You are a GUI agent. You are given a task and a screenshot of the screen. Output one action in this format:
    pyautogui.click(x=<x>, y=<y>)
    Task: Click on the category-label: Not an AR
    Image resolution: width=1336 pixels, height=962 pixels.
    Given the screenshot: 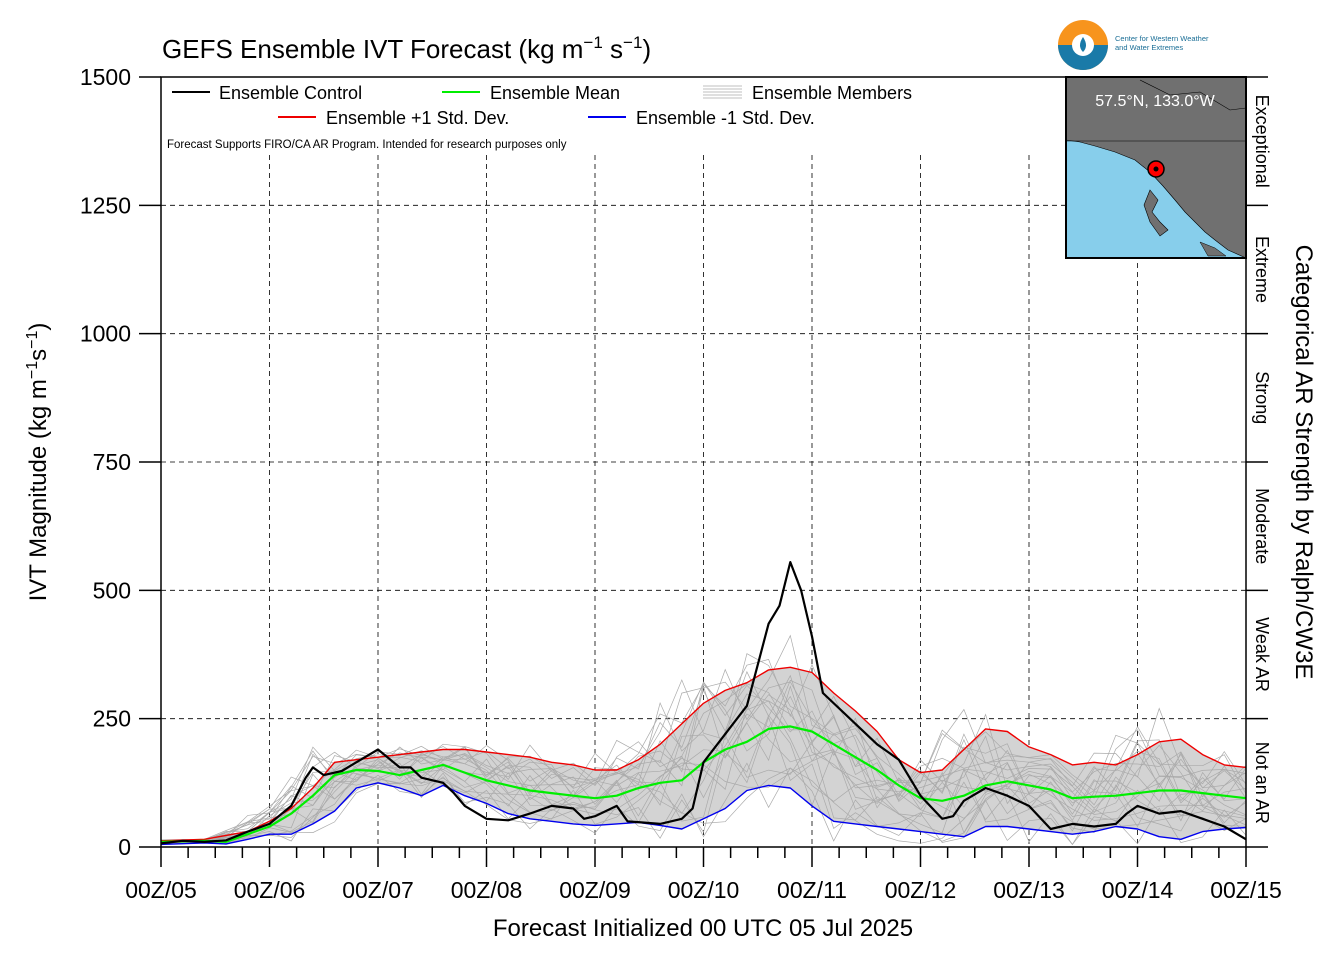 What is the action you would take?
    pyautogui.click(x=1262, y=783)
    